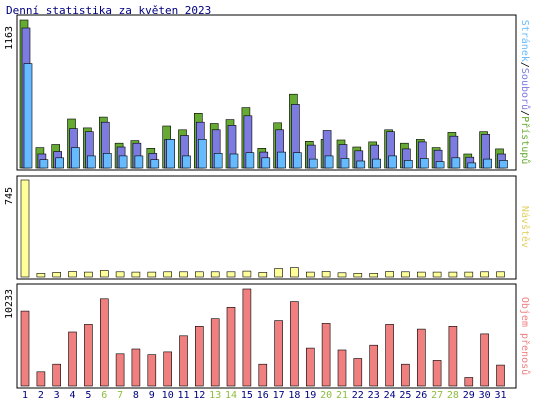 The image size is (533, 409). Describe the element at coordinates (168, 395) in the screenshot. I see `x-tick-label-10: 10` at that location.